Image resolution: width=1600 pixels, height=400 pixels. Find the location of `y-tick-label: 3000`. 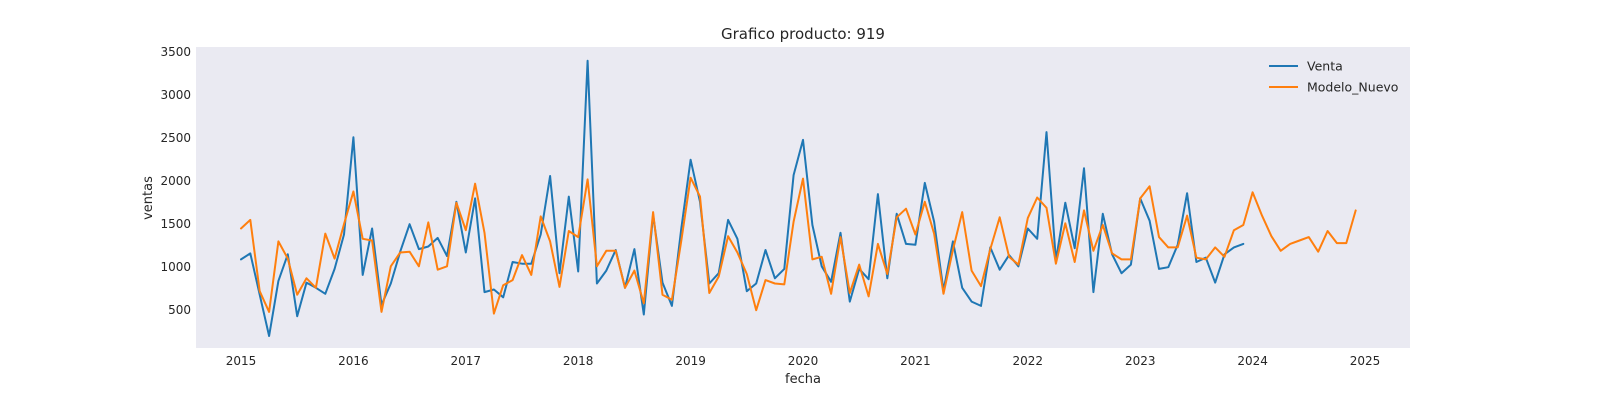

y-tick-label: 3000 is located at coordinates (175, 95).